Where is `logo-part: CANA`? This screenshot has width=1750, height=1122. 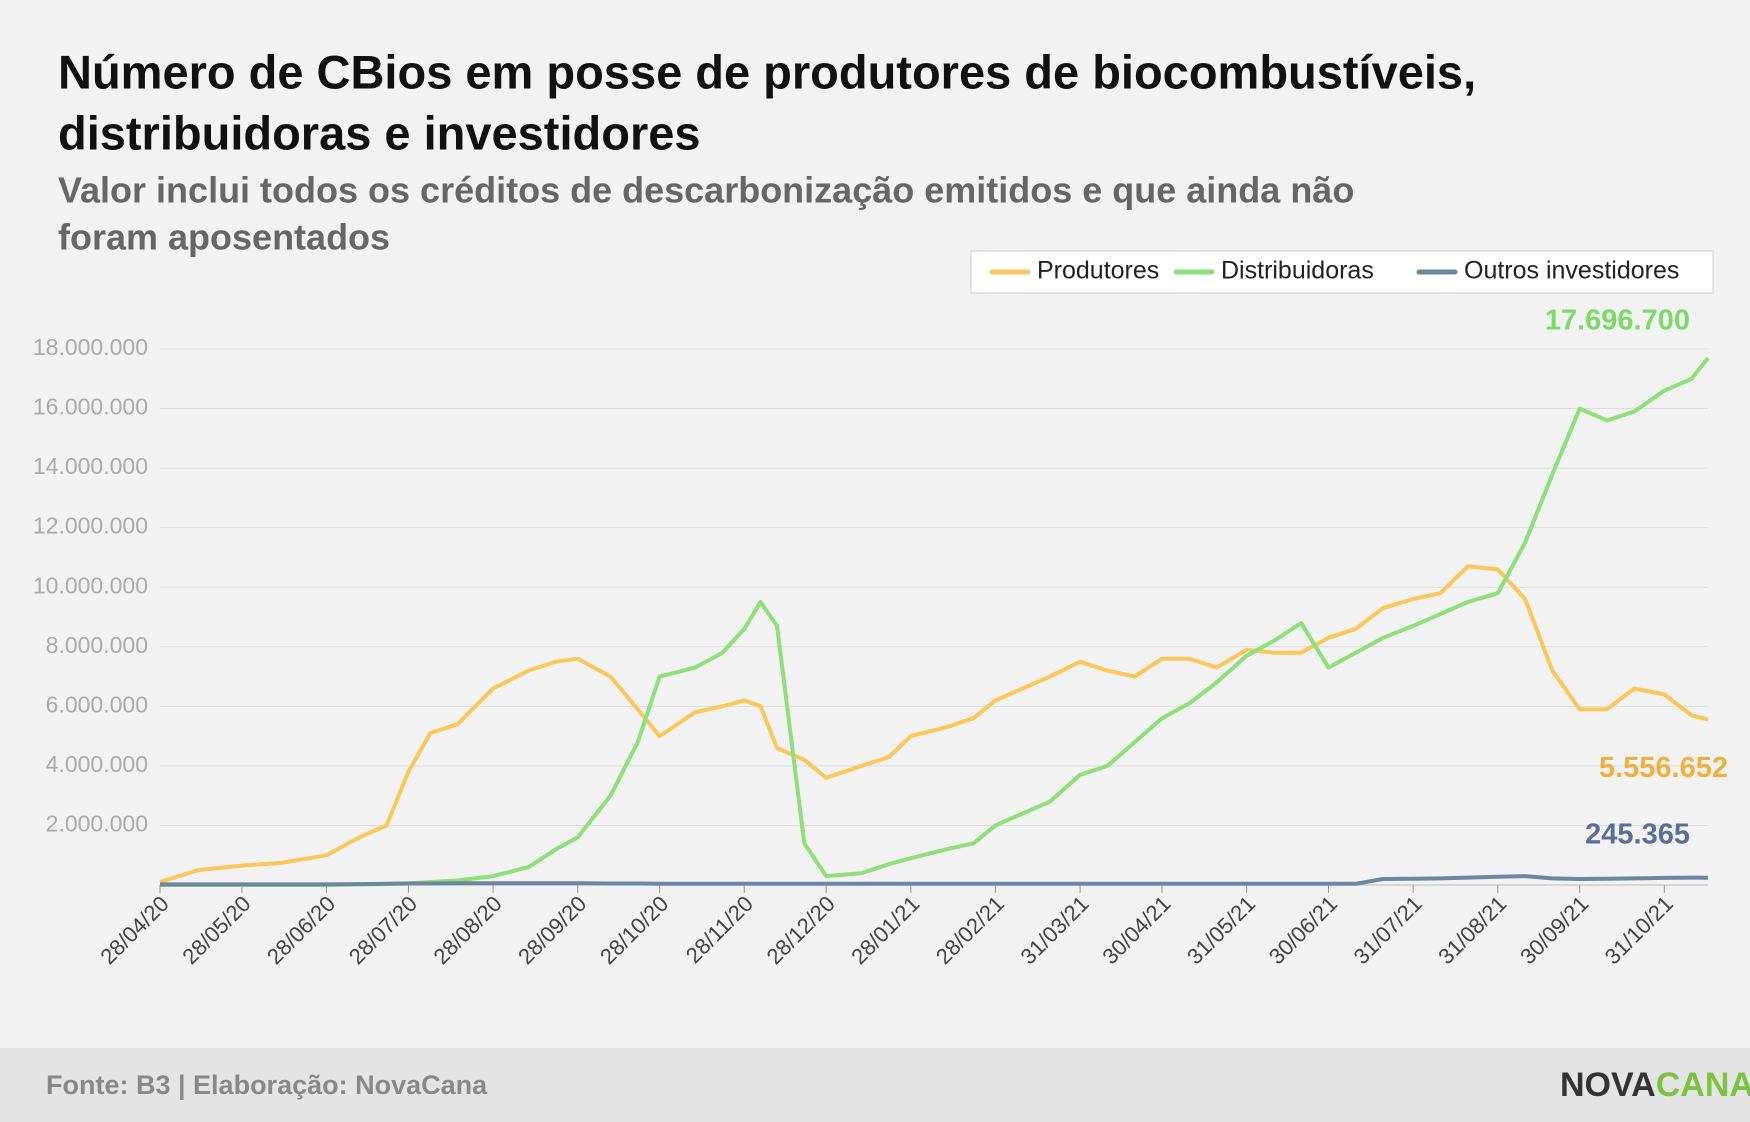
logo-part: CANA is located at coordinates (1703, 1085).